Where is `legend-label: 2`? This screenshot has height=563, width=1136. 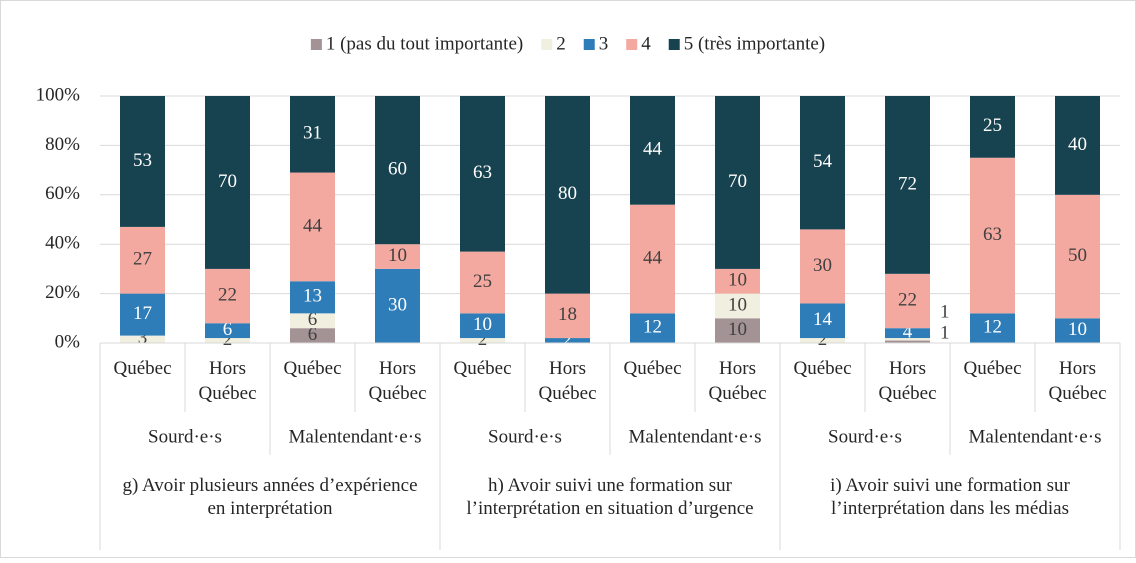
legend-label: 2 is located at coordinates (561, 43).